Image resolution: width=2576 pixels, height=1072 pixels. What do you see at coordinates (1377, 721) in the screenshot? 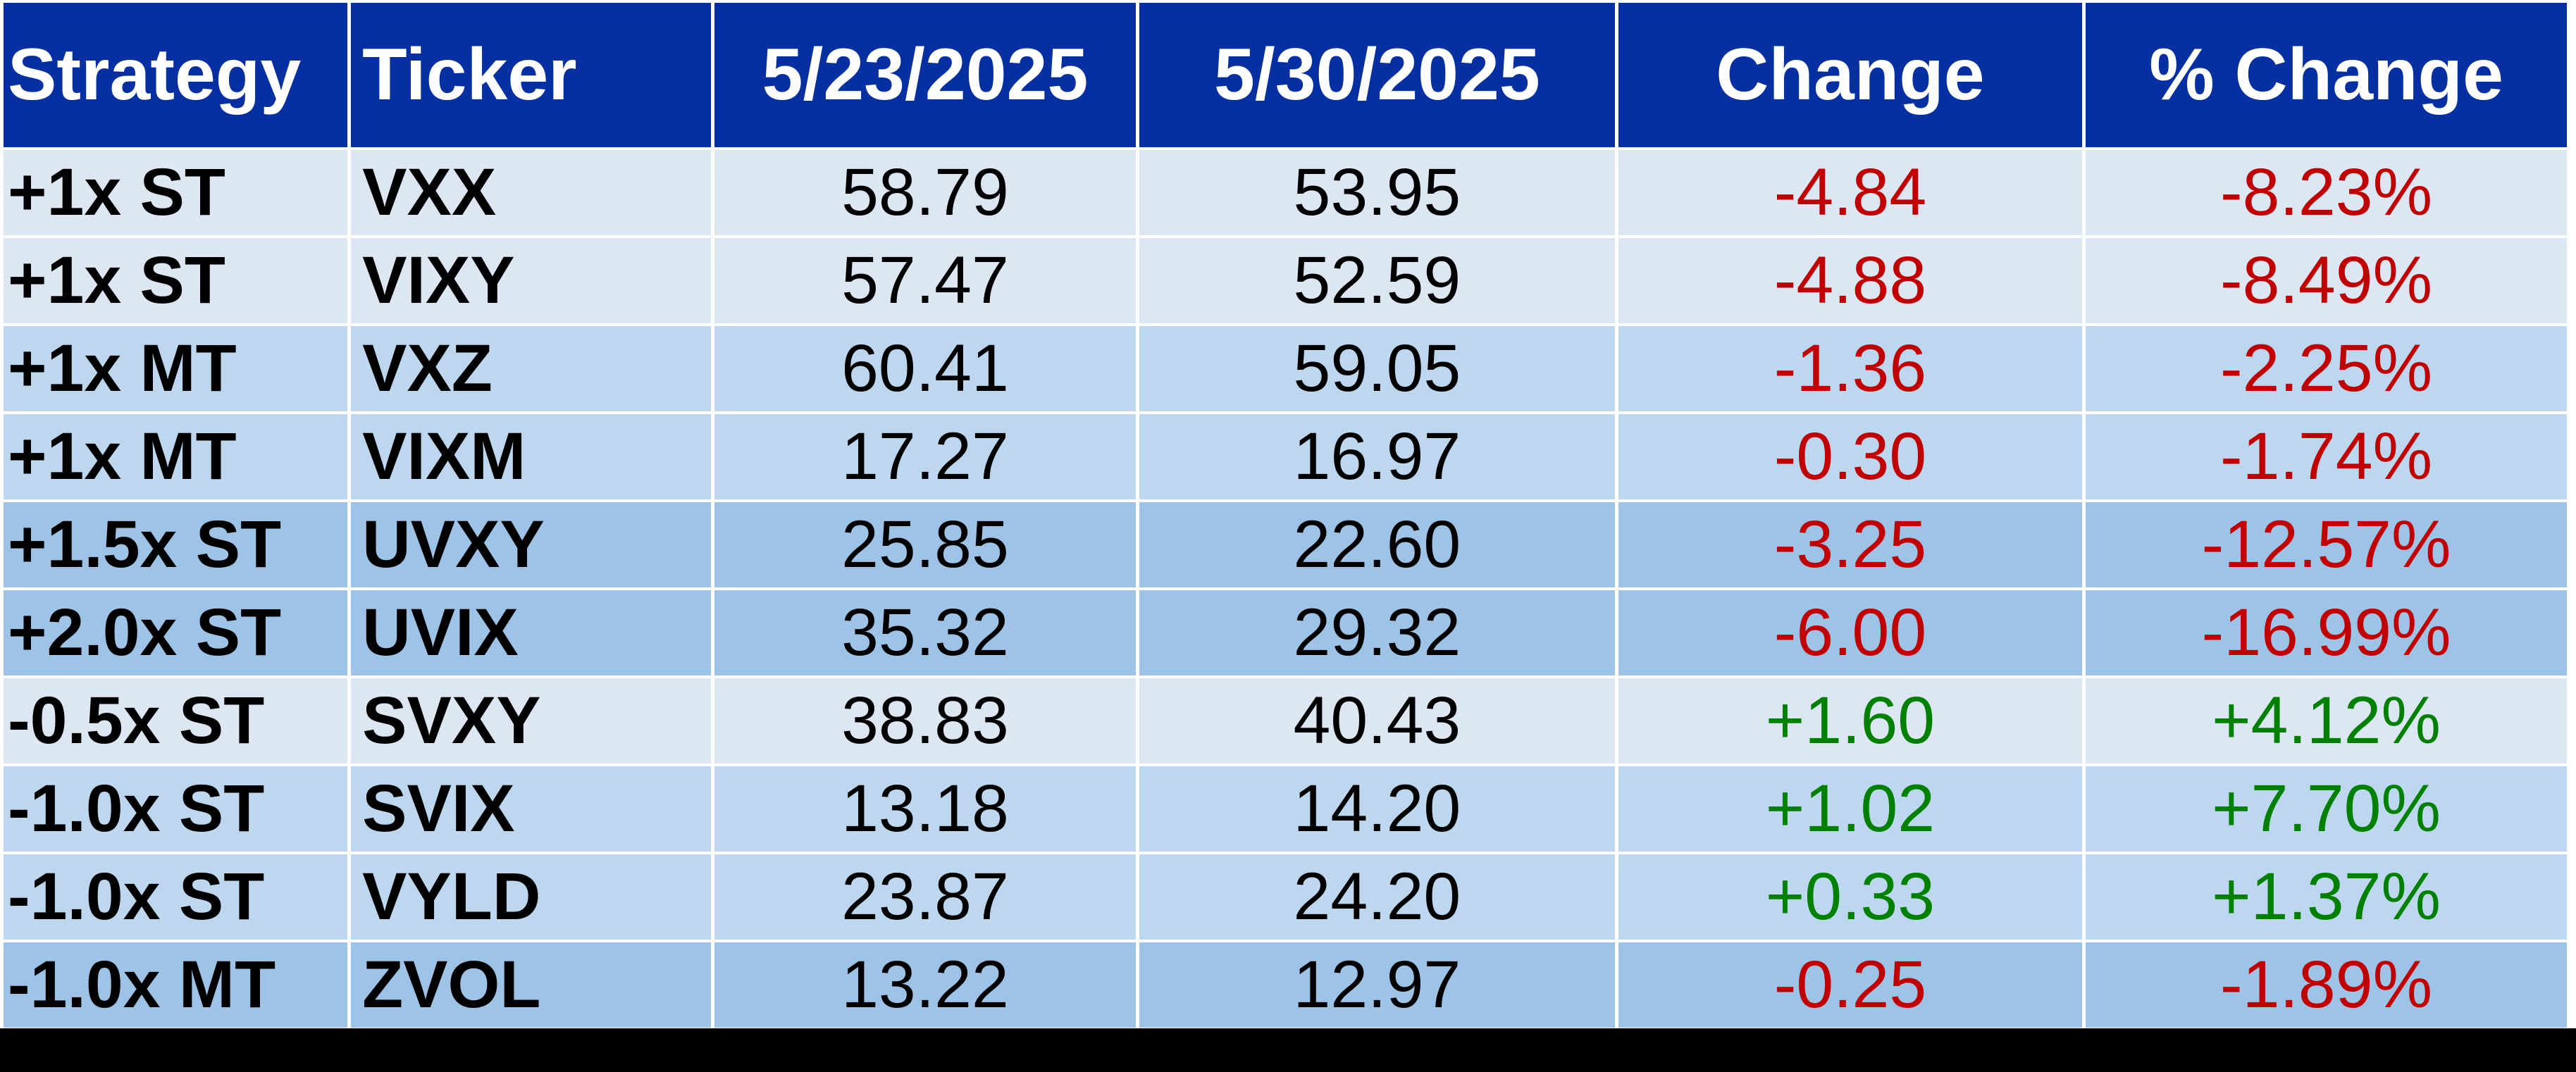
I see `cell-price-0530: 40.43` at bounding box center [1377, 721].